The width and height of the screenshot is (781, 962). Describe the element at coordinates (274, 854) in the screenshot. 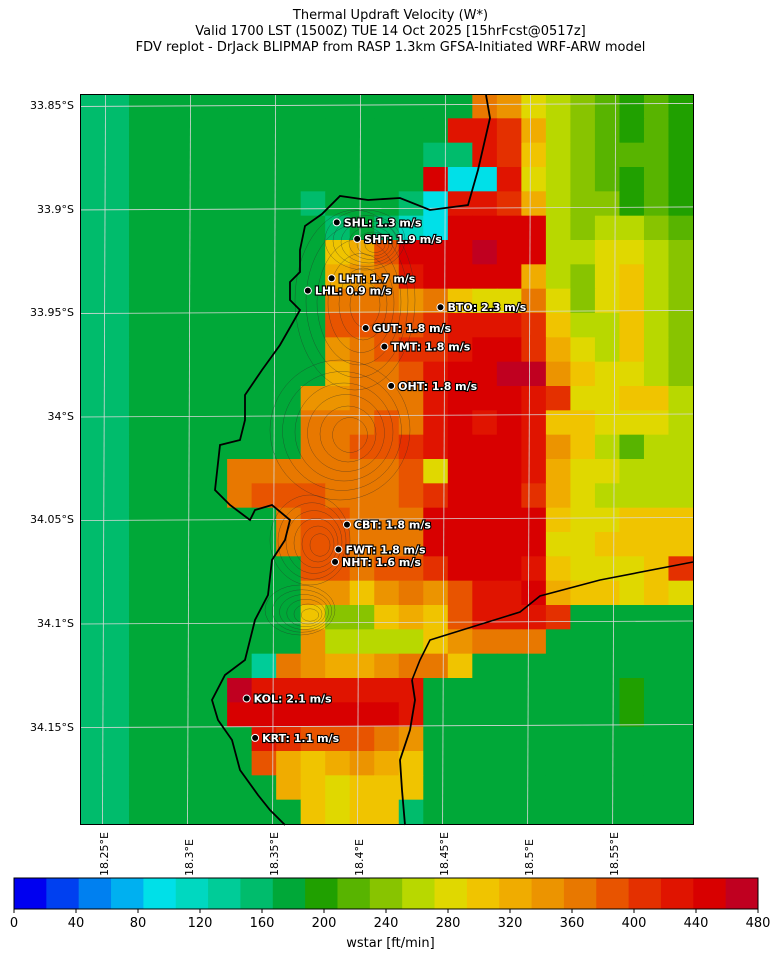

I see `longitude-label: 18.35°E` at that location.